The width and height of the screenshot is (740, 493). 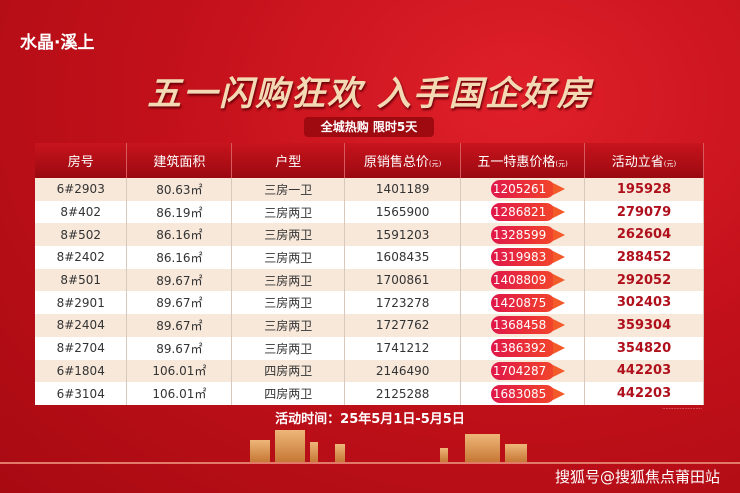 I want to click on table-cell: 1328599, so click(x=523, y=235).